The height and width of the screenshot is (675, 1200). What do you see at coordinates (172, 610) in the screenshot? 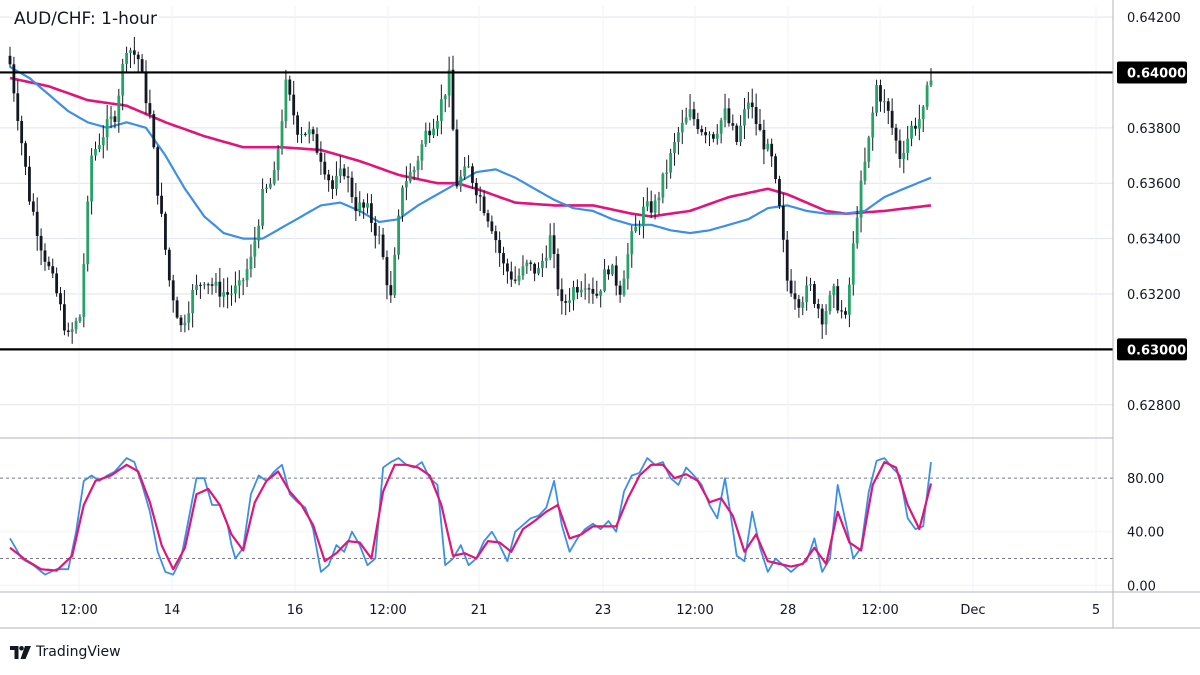
I see `time-tick-label: 14` at bounding box center [172, 610].